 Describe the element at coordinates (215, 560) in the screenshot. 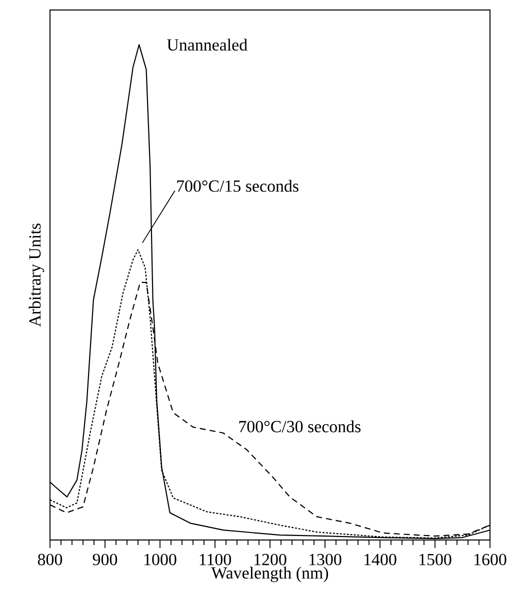

I see `x-tick-label: 1100` at that location.